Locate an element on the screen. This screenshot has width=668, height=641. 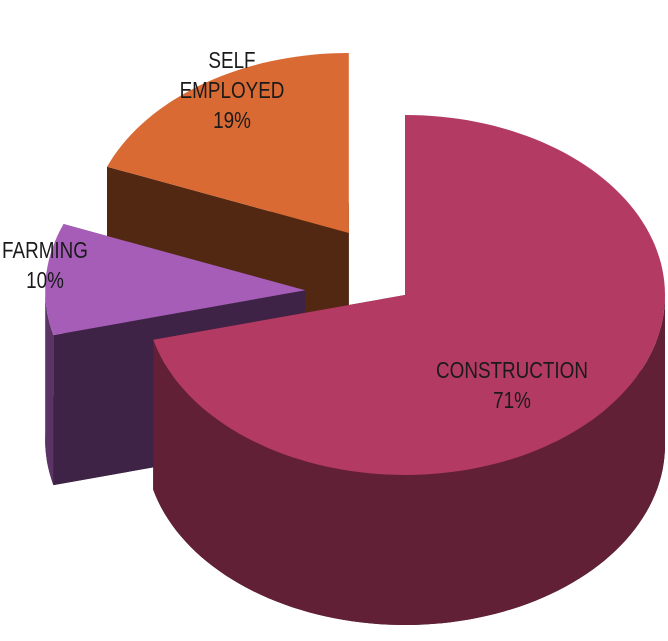
category-label: FARMING is located at coordinates (45, 250).